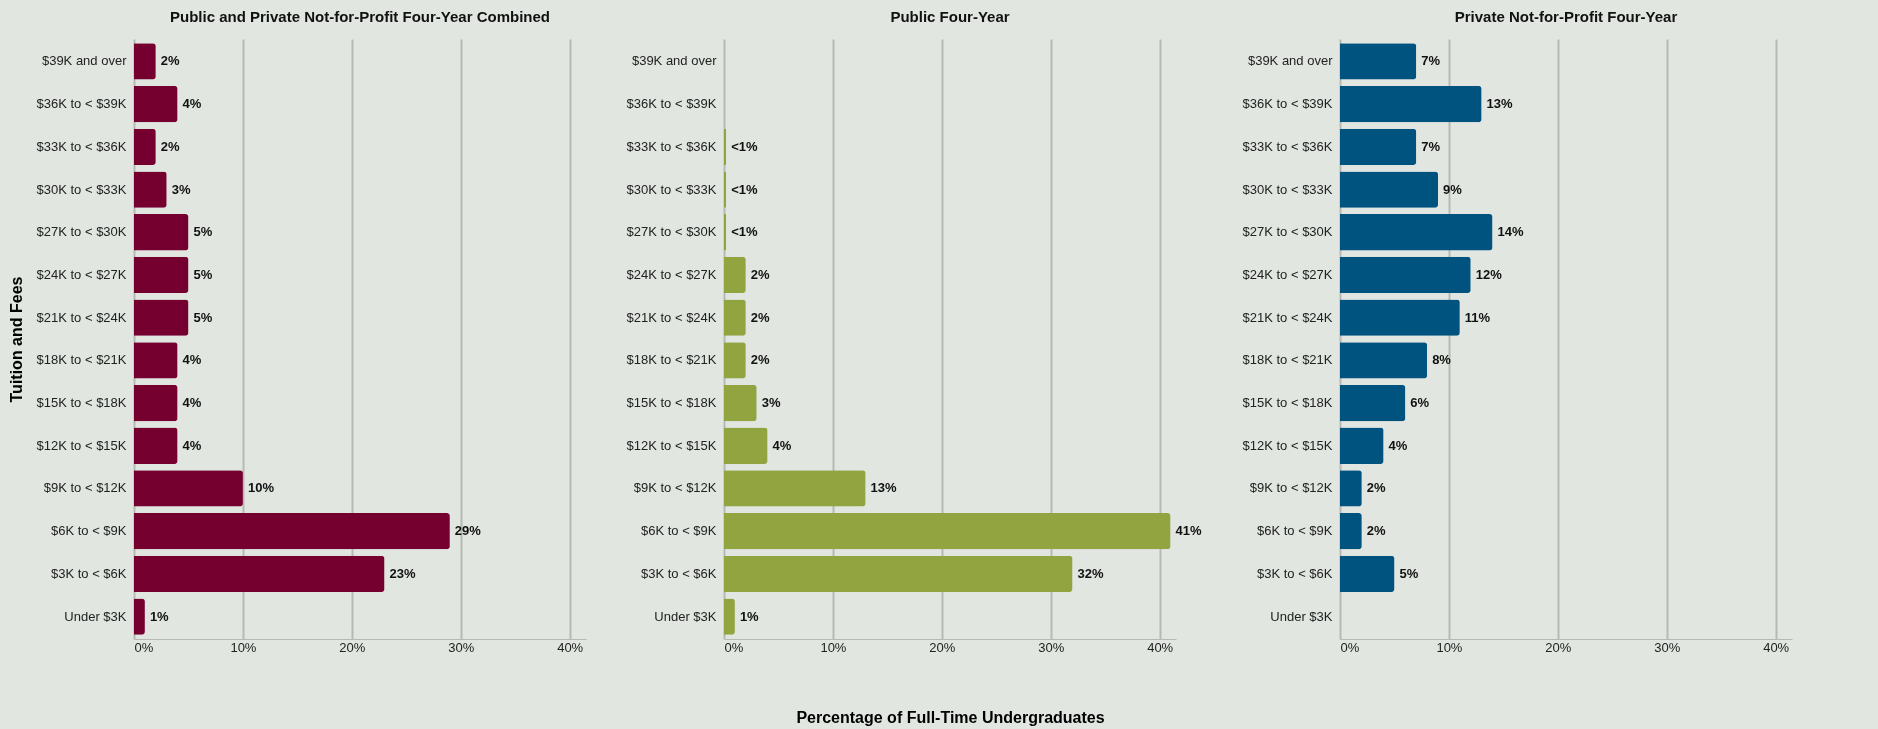 This screenshot has height=729, width=1878. What do you see at coordinates (1442, 360) in the screenshot?
I see `data-label: 8%` at bounding box center [1442, 360].